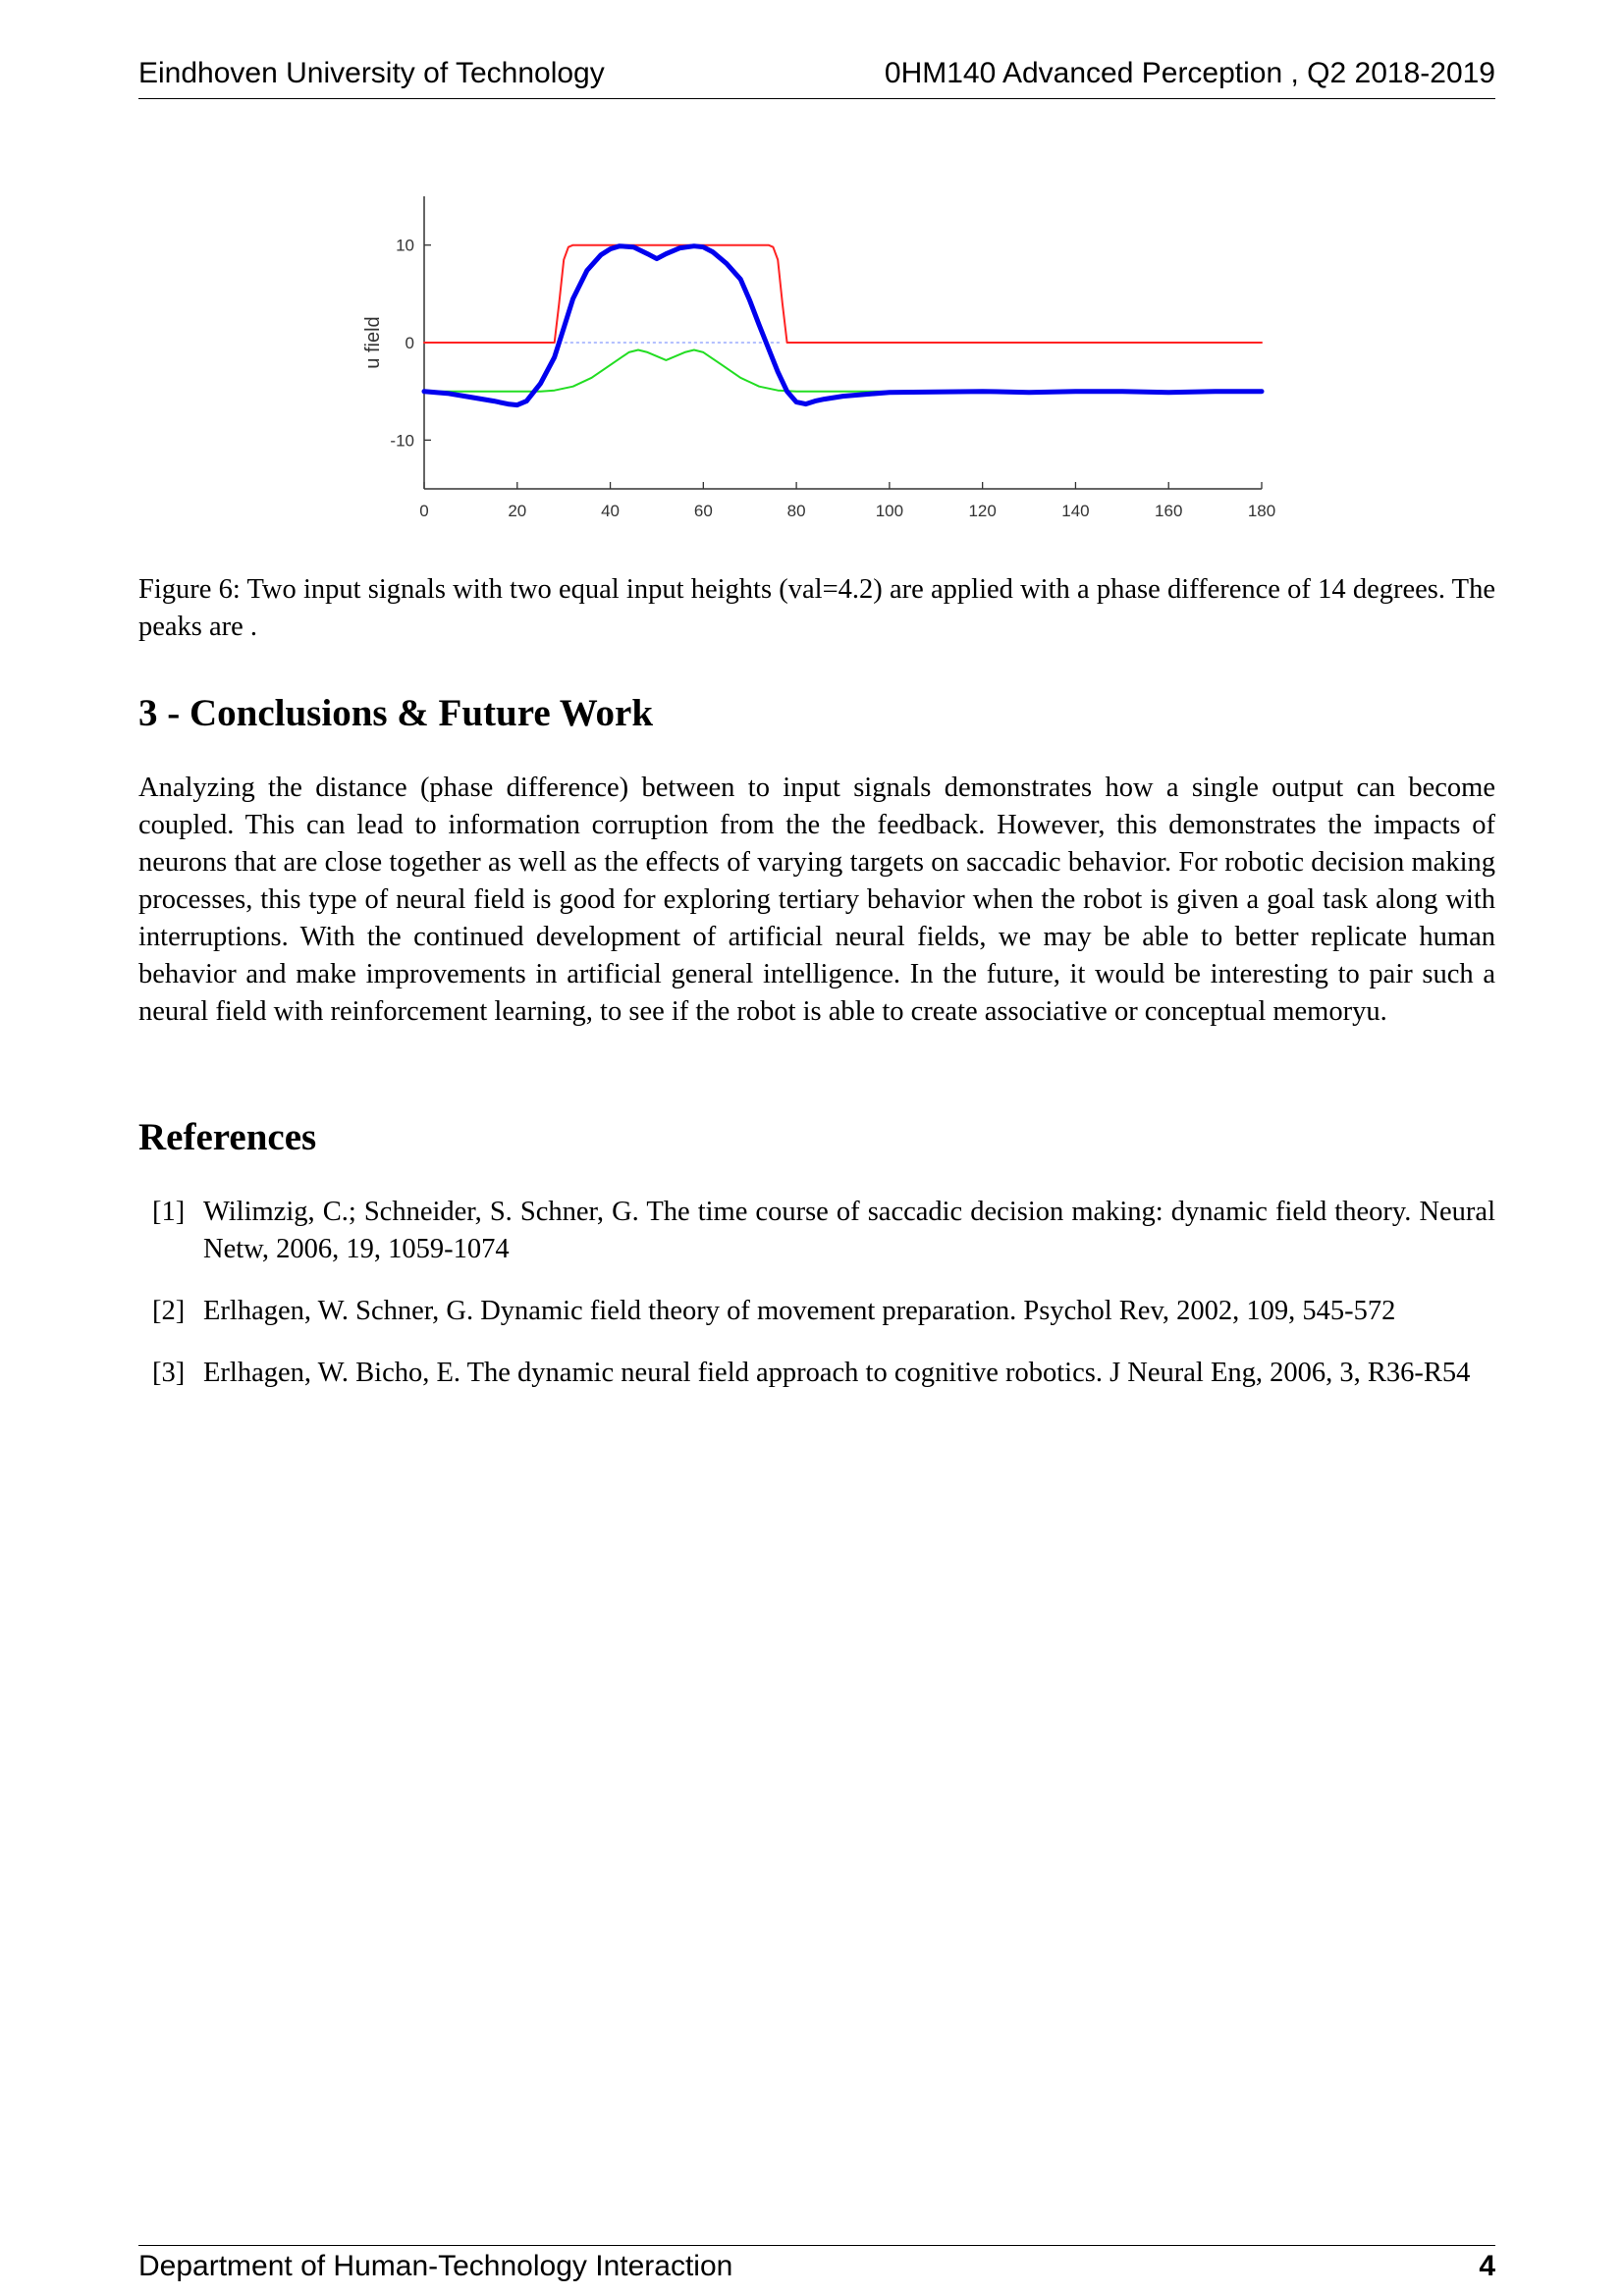  Describe the element at coordinates (371, 73) in the screenshot. I see `header-institution: Eindhoven University of Technology` at that location.